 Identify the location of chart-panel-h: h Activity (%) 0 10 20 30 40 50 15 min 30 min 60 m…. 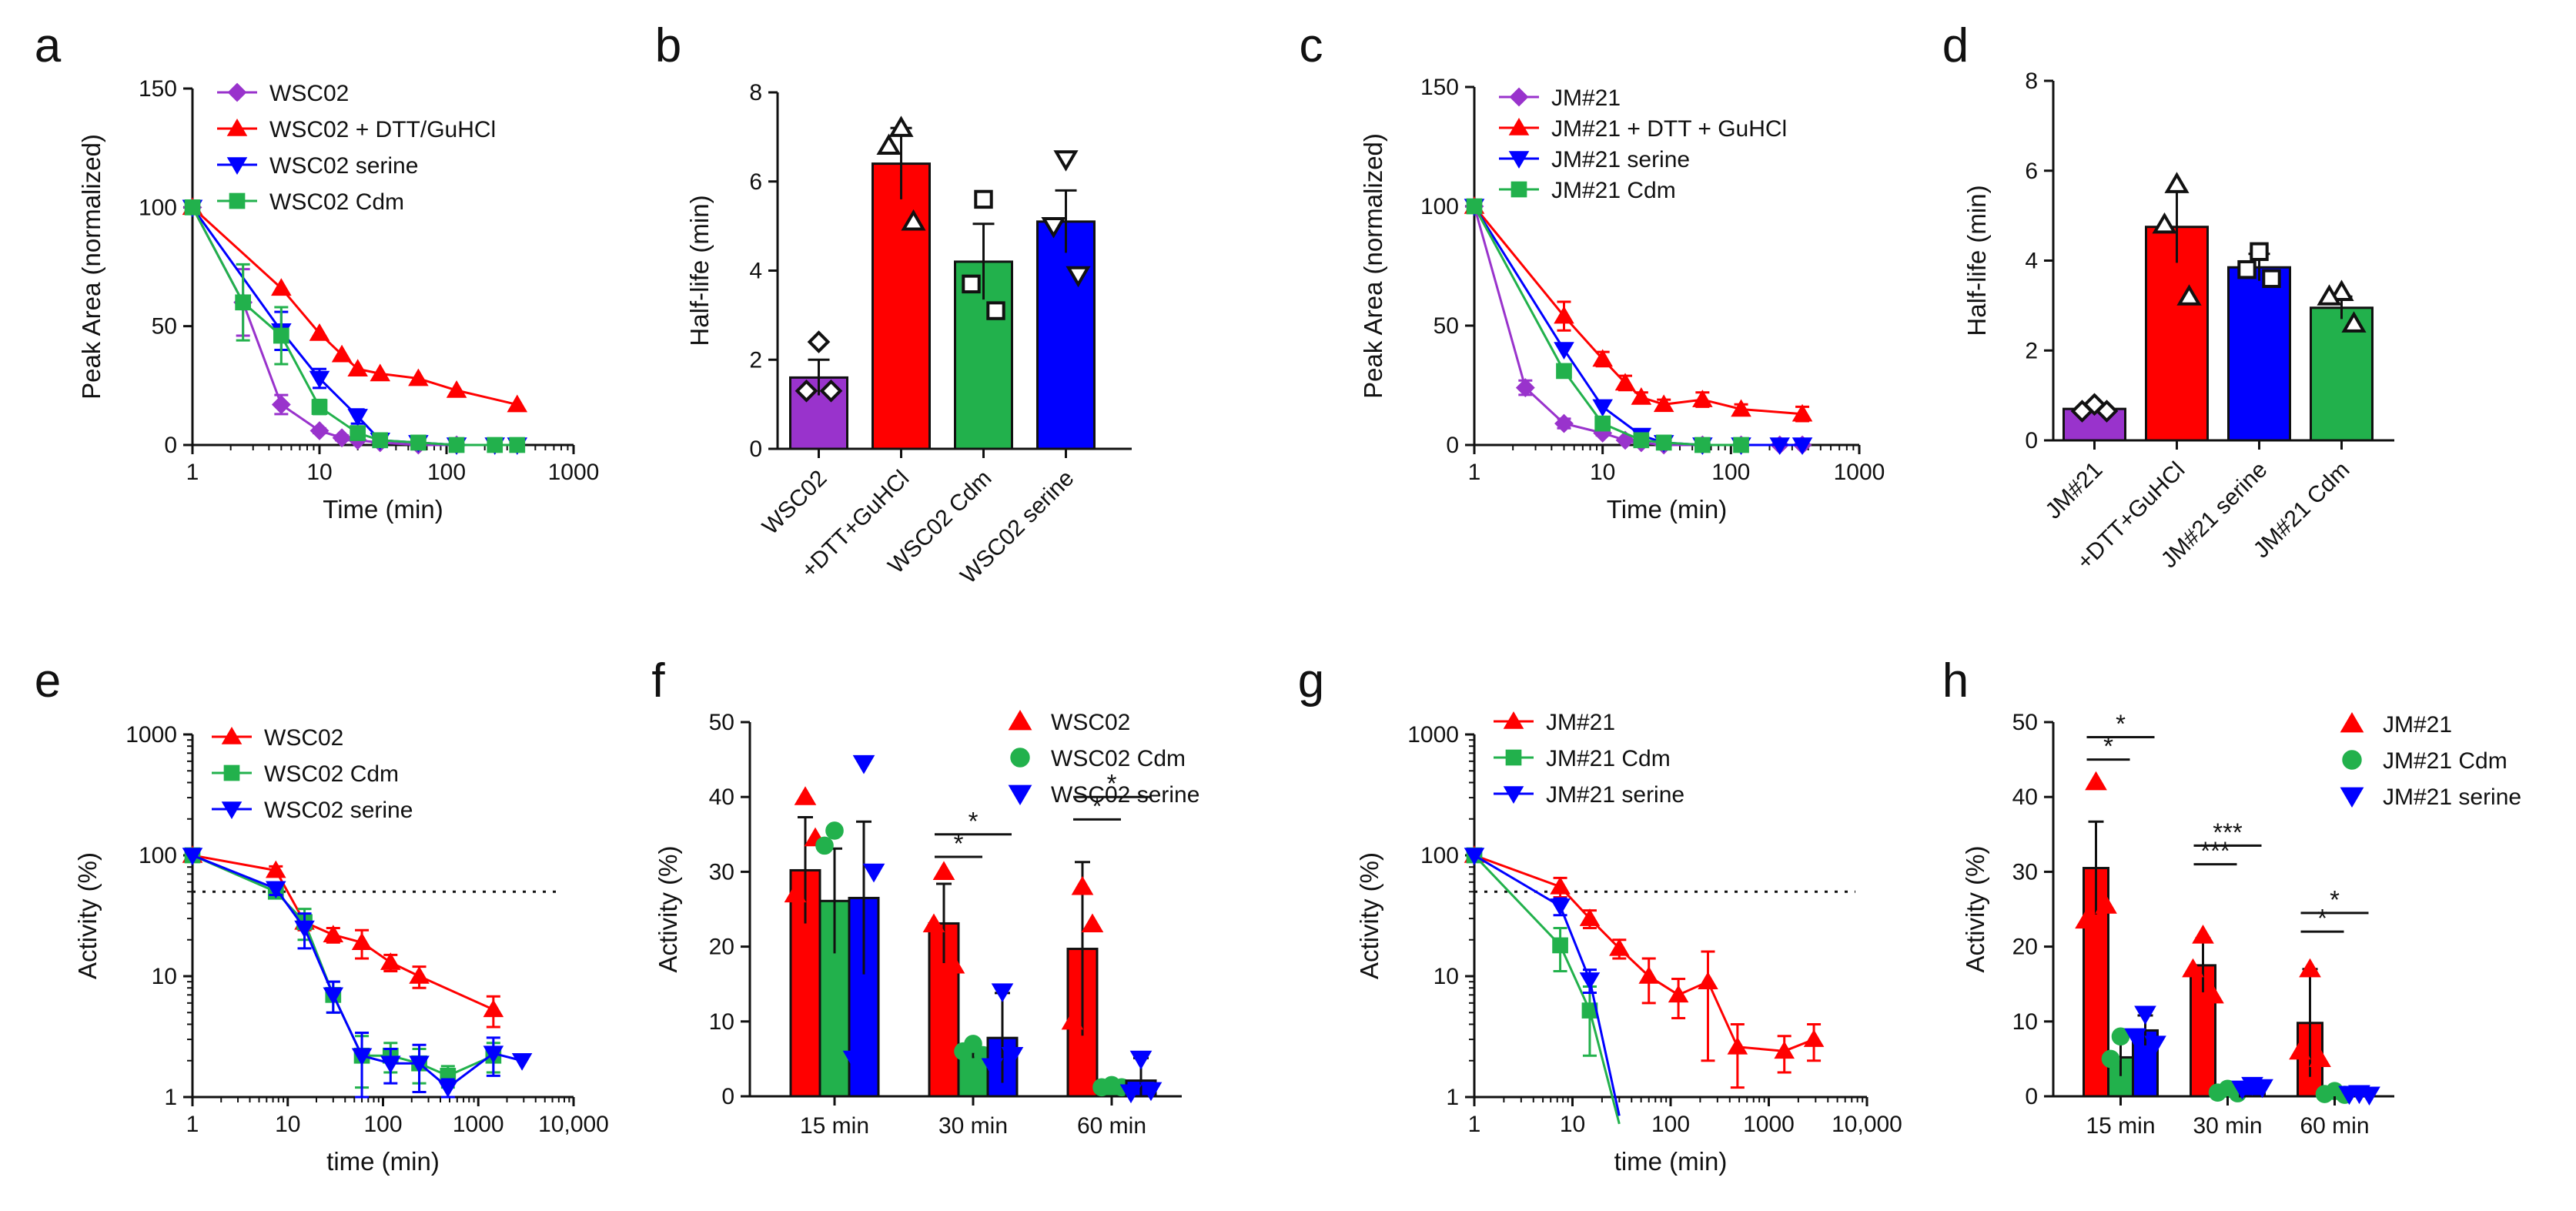
(2232, 896).